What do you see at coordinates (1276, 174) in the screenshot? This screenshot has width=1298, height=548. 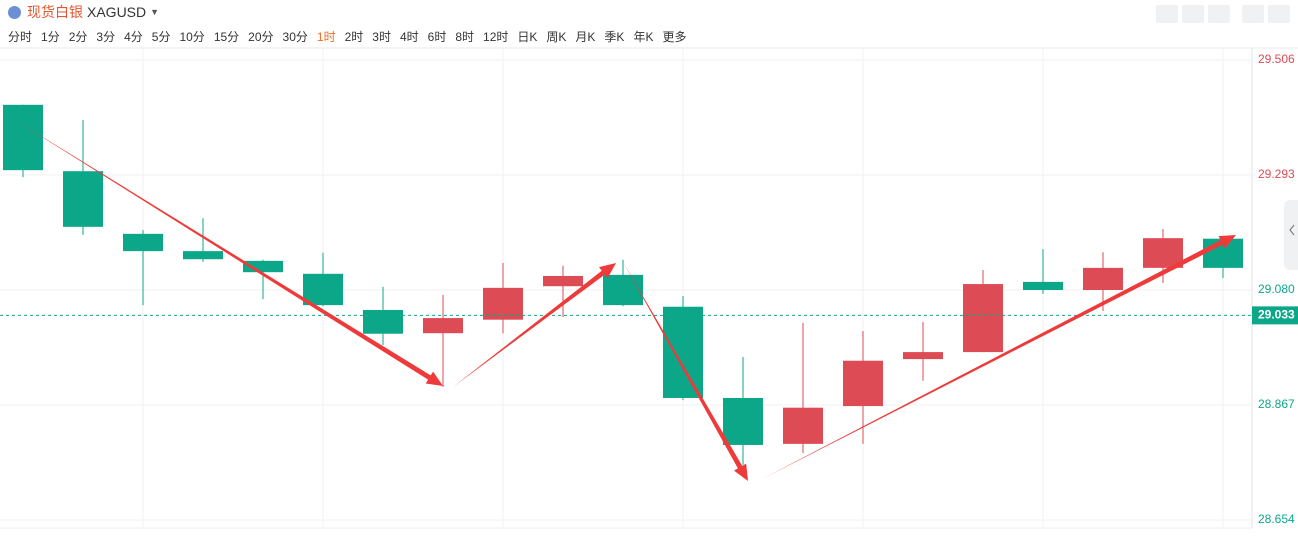 I see `y-tick-label: 29.293` at bounding box center [1276, 174].